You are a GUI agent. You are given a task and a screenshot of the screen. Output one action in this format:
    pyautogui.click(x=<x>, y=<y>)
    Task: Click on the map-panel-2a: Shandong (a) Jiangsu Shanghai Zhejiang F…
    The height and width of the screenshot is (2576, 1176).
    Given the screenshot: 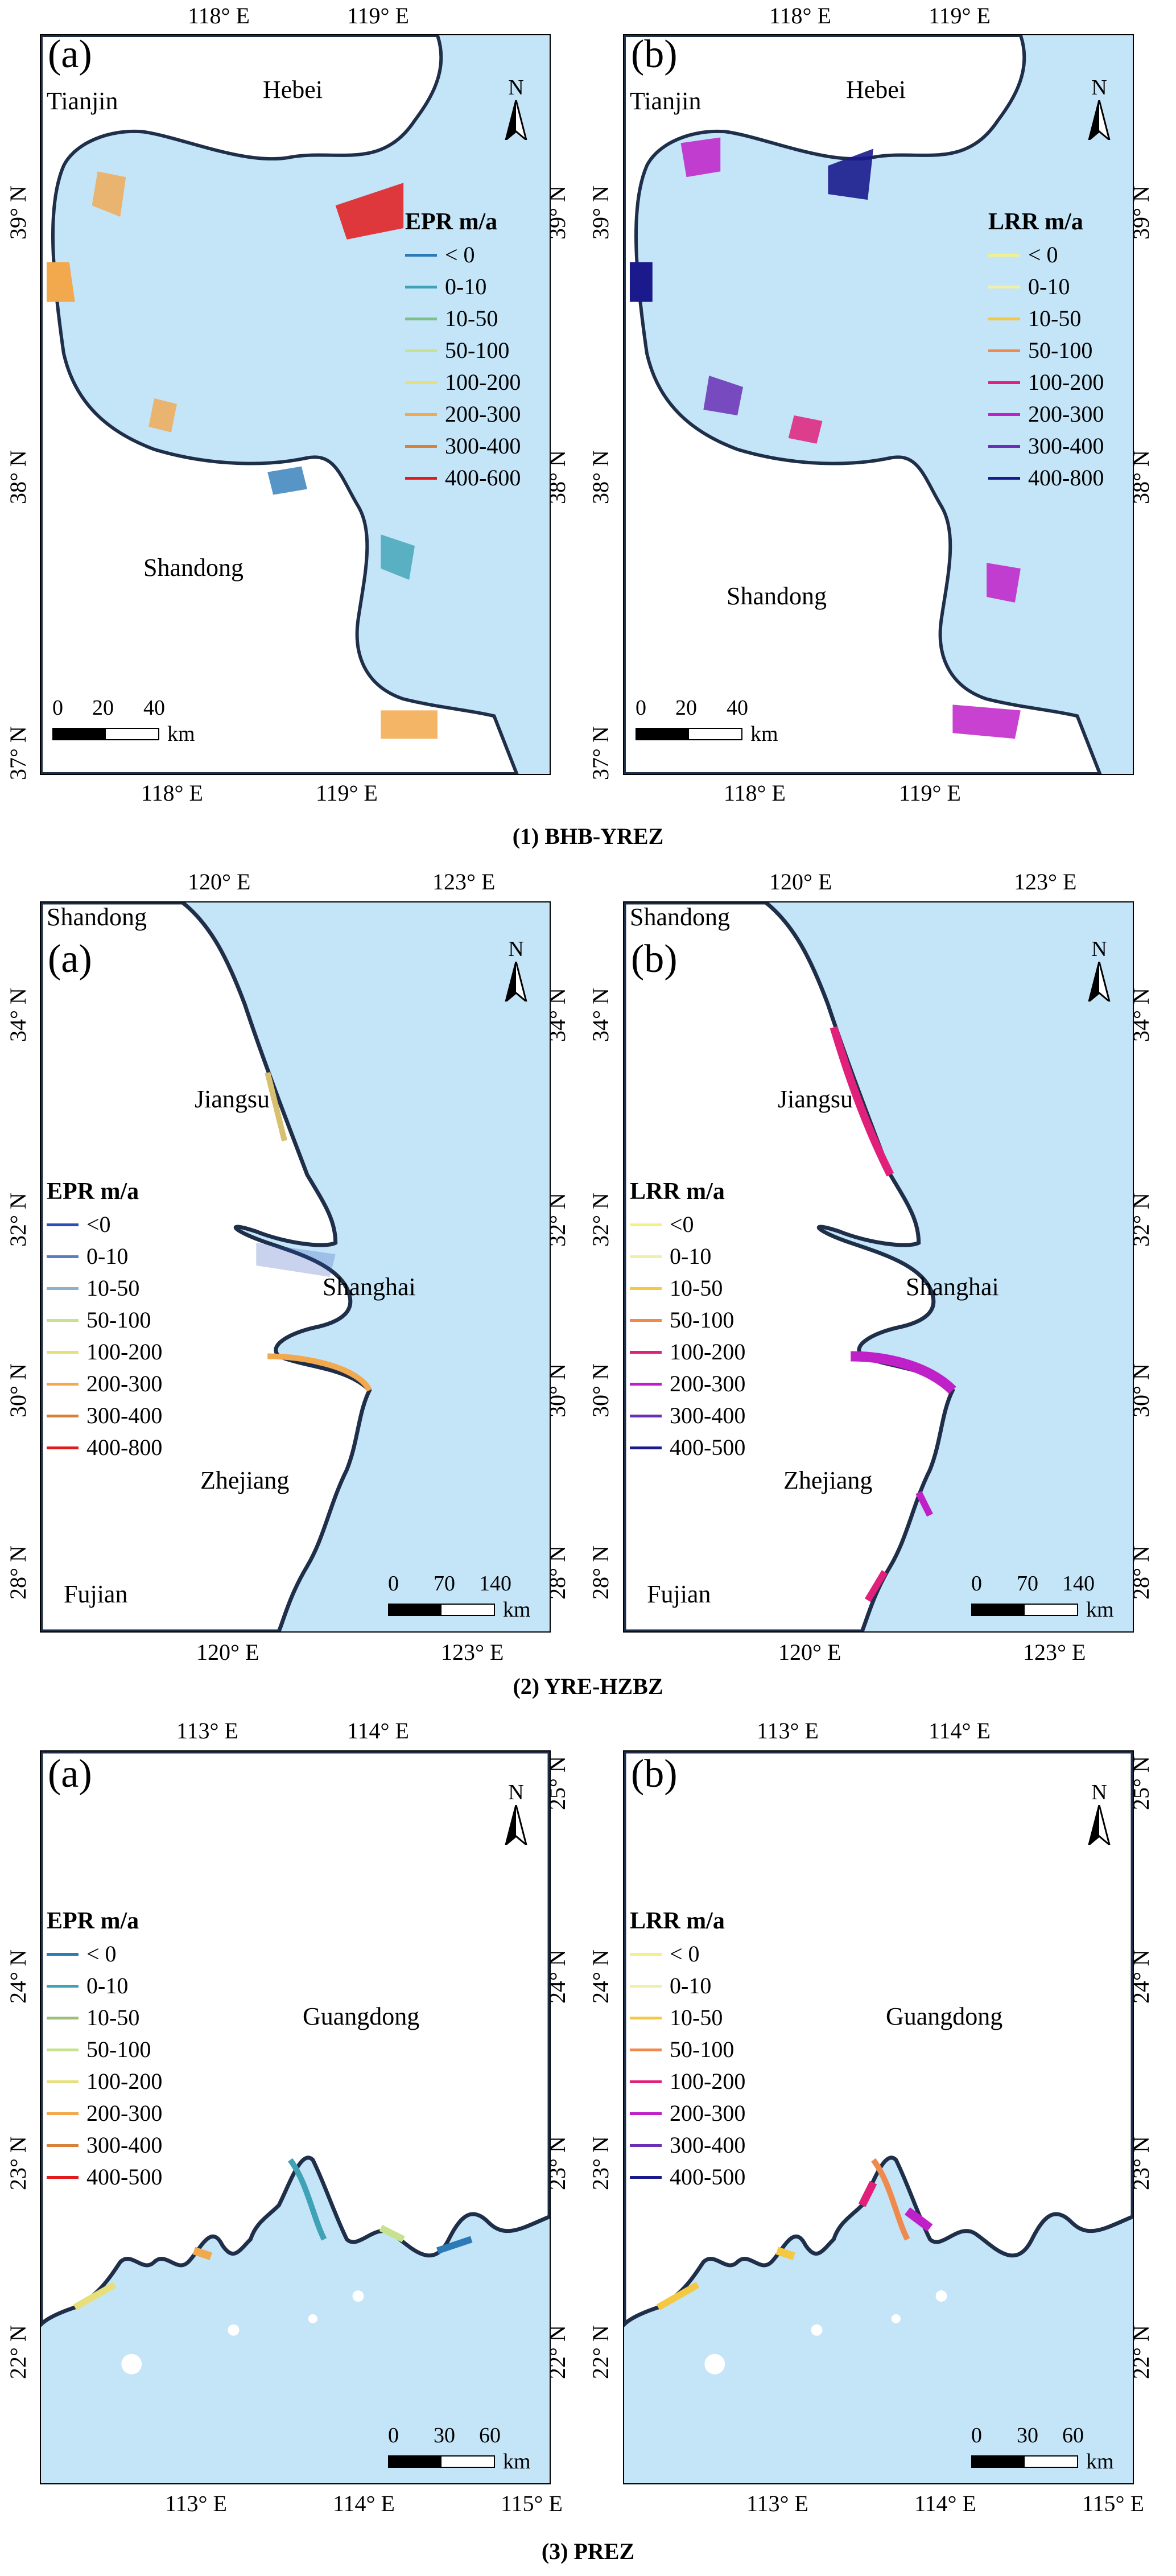 What is the action you would take?
    pyautogui.click(x=295, y=1267)
    